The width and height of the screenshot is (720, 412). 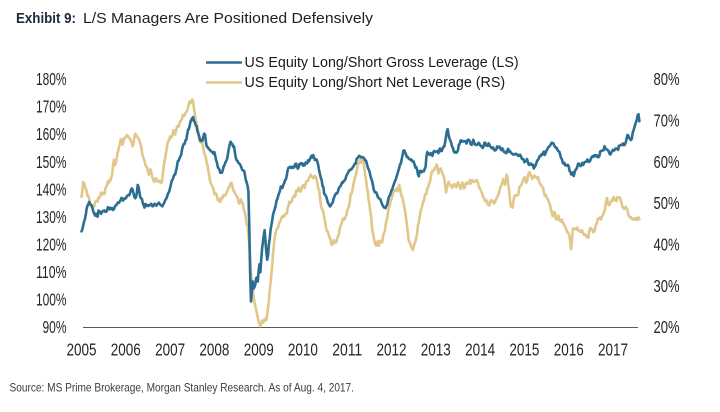 What do you see at coordinates (436, 350) in the screenshot?
I see `svg-text: 2013` at bounding box center [436, 350].